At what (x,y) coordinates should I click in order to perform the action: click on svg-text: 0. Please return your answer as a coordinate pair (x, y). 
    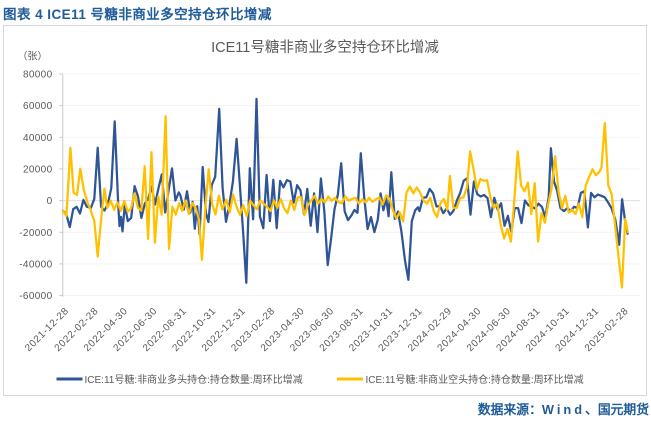
    Looking at the image, I should click on (50, 201).